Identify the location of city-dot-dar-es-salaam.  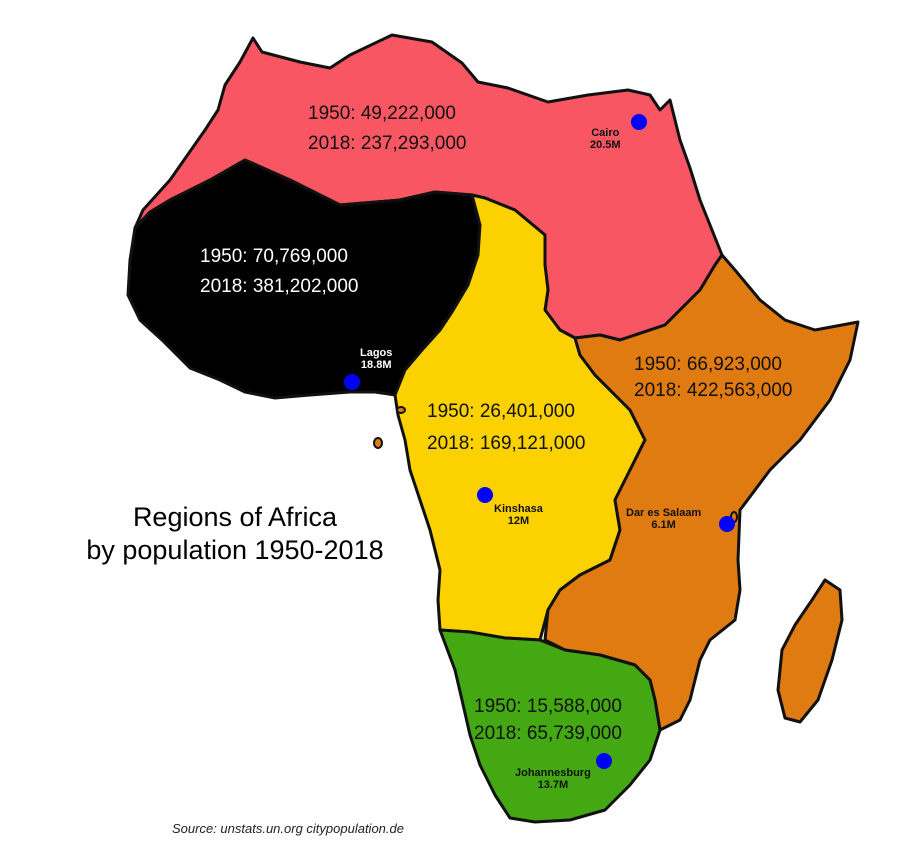
(727, 524).